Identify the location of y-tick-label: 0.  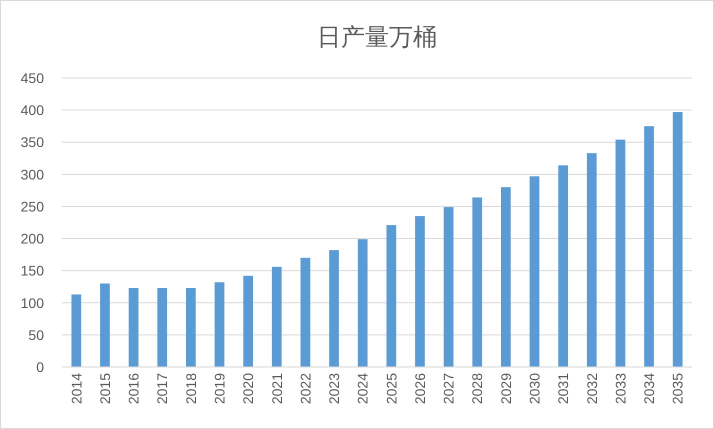
(40, 367).